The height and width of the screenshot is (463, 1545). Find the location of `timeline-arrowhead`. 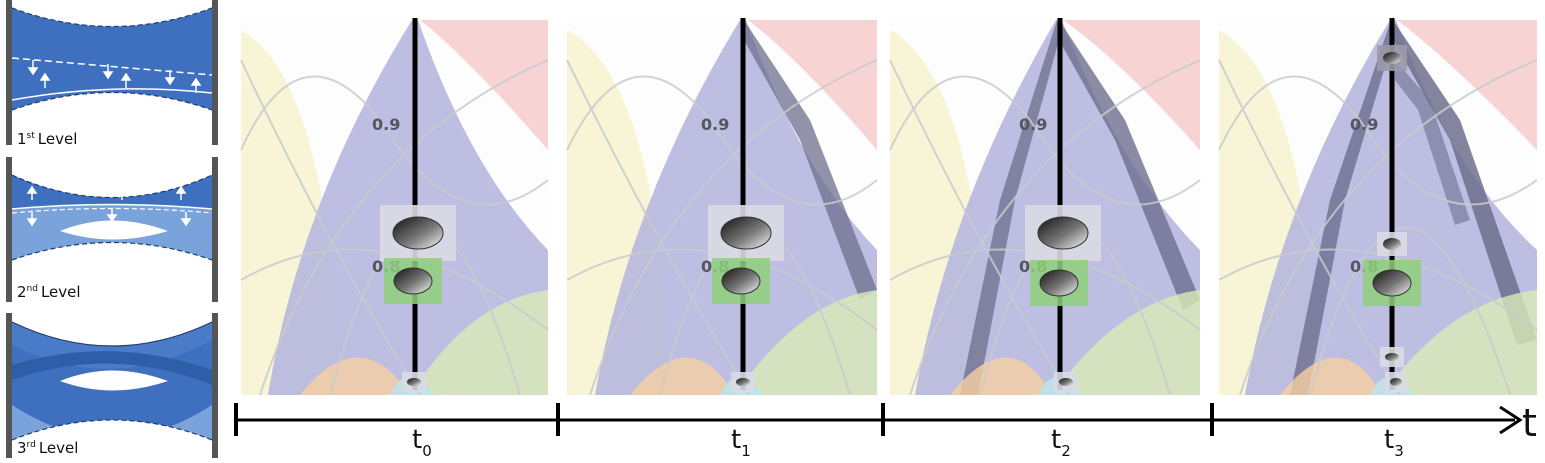

timeline-arrowhead is located at coordinates (1511, 420).